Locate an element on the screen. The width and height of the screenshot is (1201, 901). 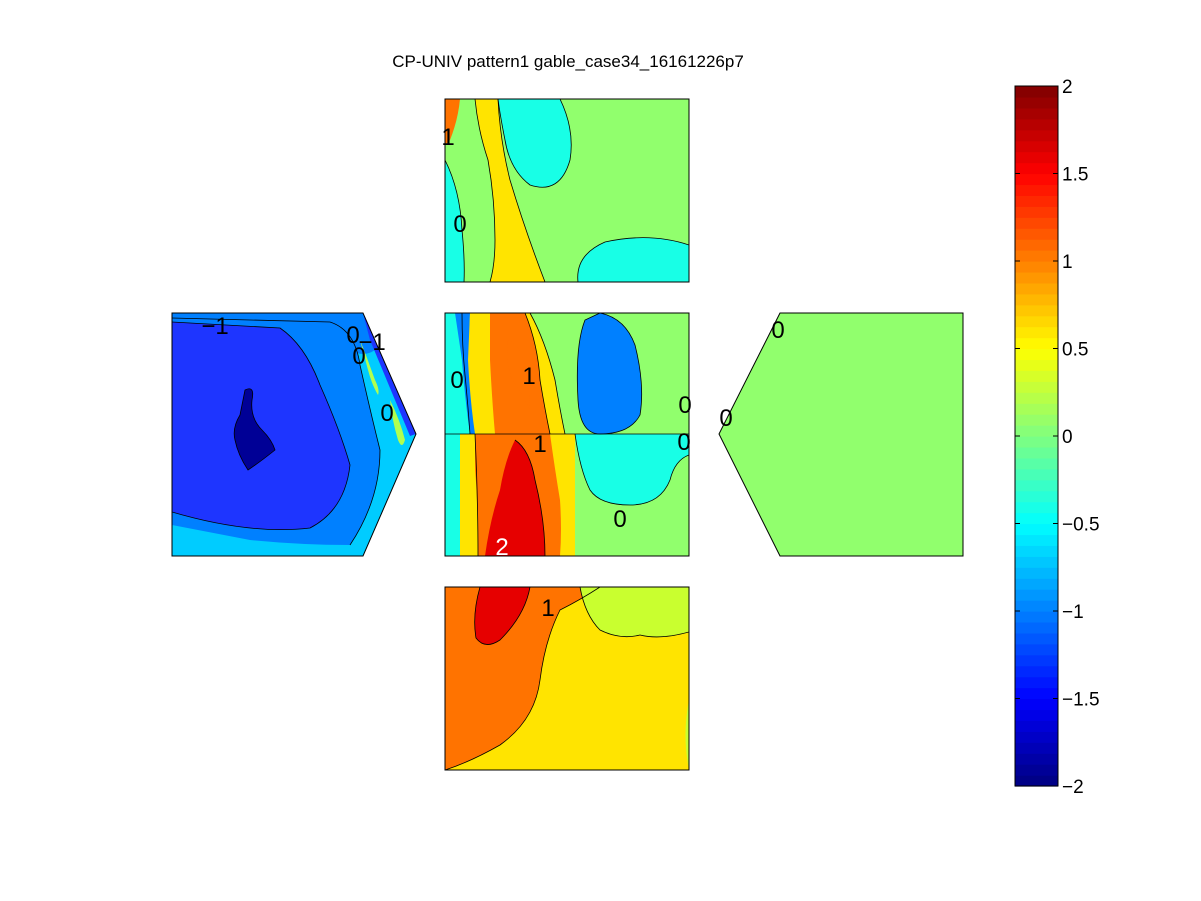
panel-bottom-wall is located at coordinates (567, 678).